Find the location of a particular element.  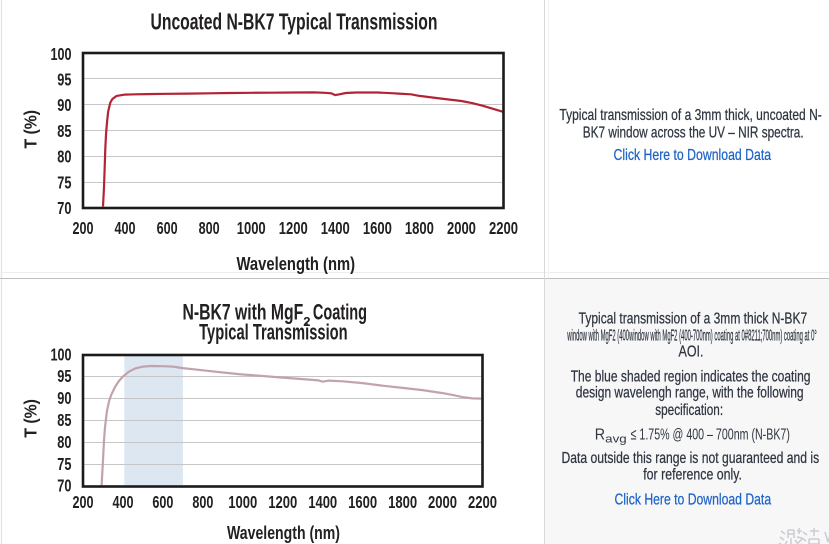

svg-text: for reference only. is located at coordinates (692, 474).